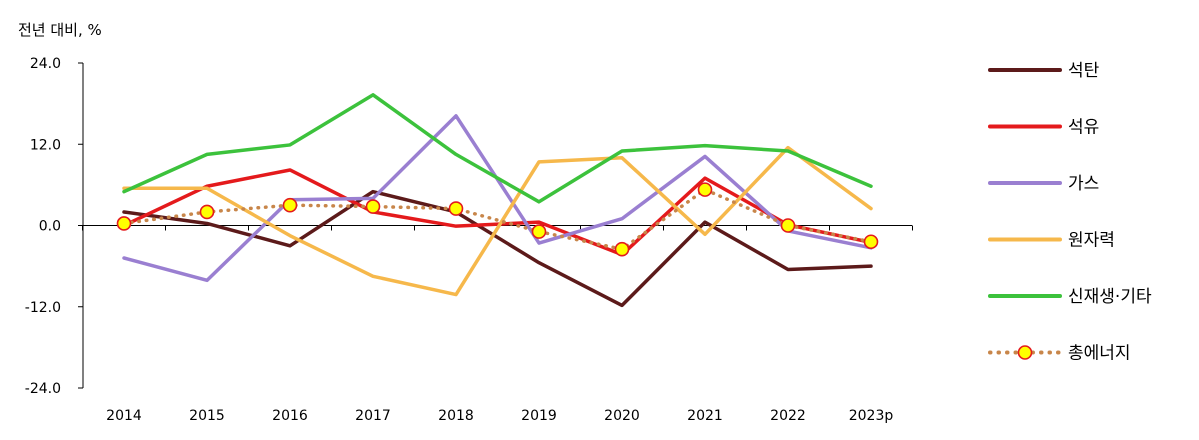  Describe the element at coordinates (124, 416) in the screenshot. I see `x-tick-label: 2014` at that location.